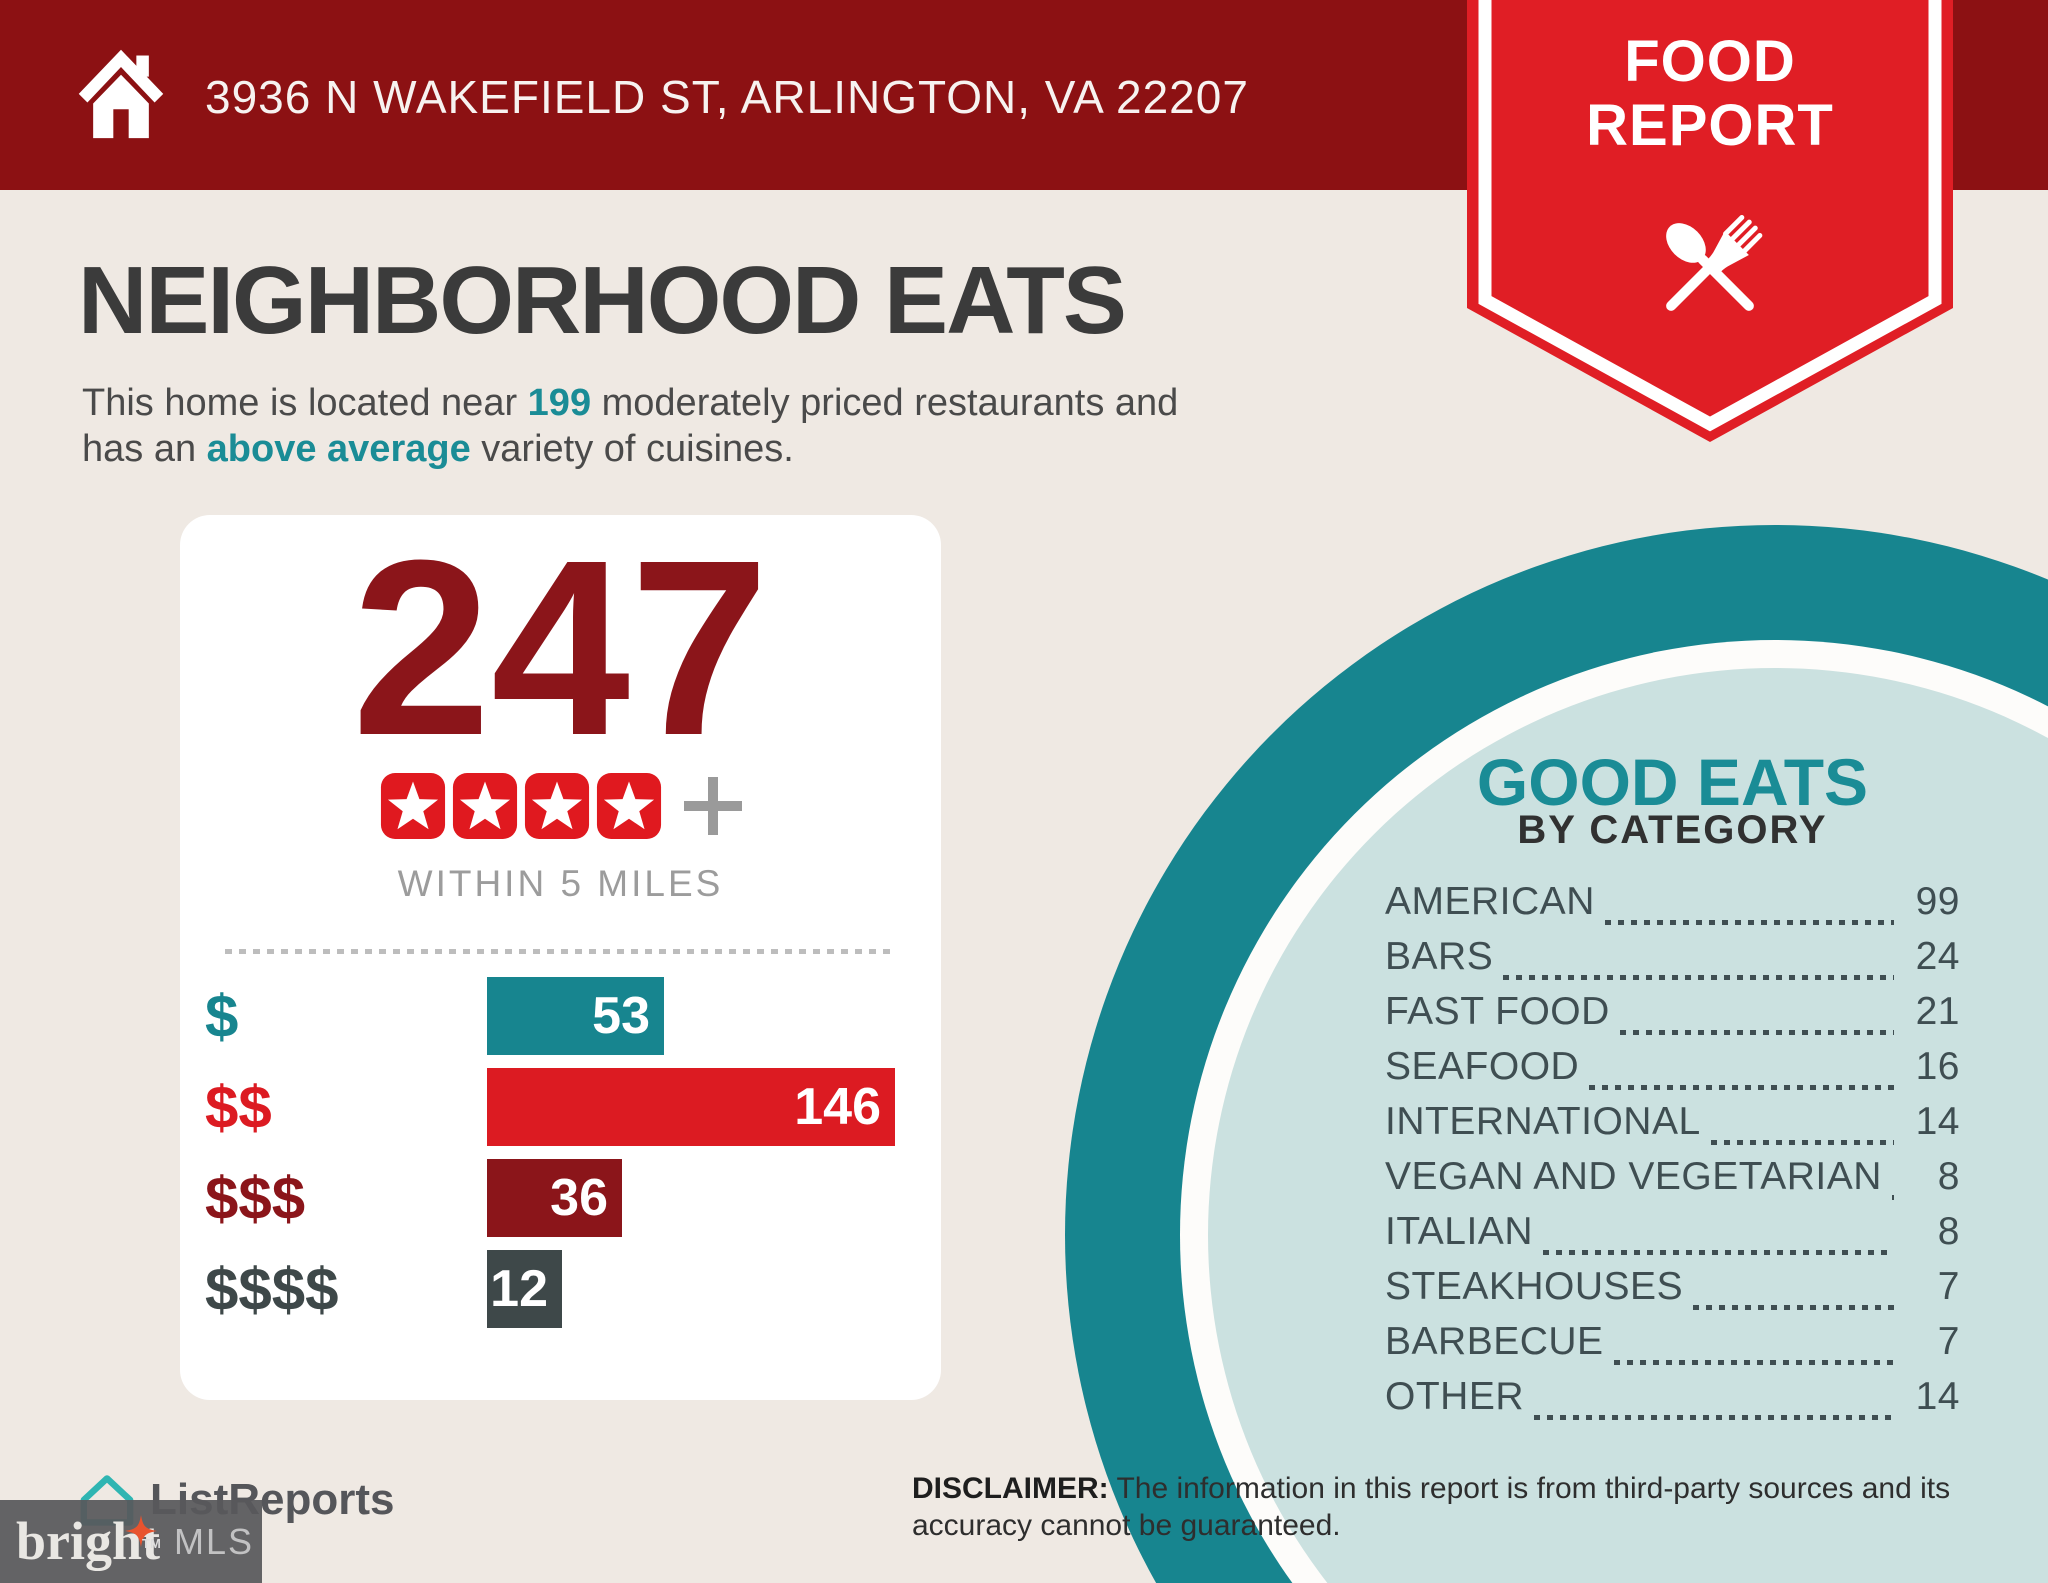 Image resolution: width=2048 pixels, height=1583 pixels. Describe the element at coordinates (88, 1541) in the screenshot. I see `bright-wordmark: bright TM` at that location.